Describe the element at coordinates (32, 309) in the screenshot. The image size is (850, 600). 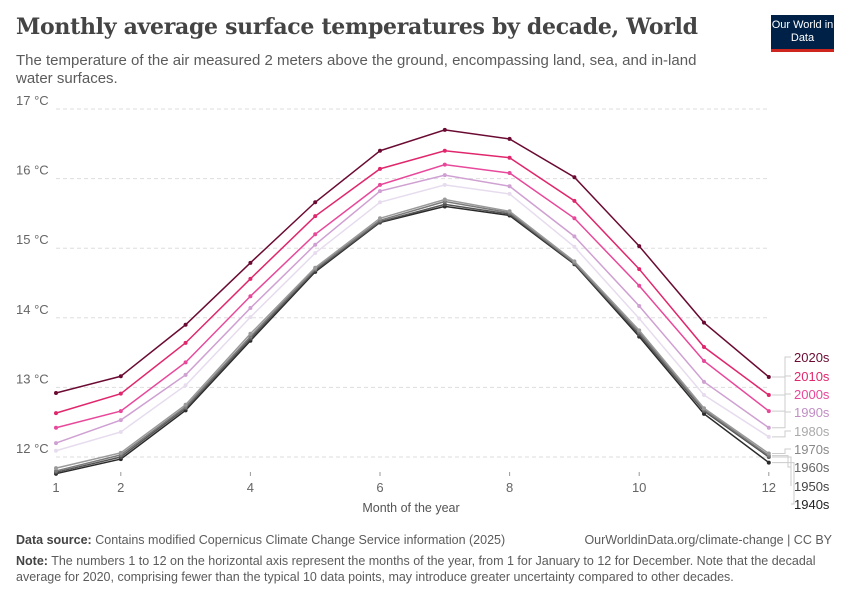
I see `y-tick-label: 14 °C` at that location.